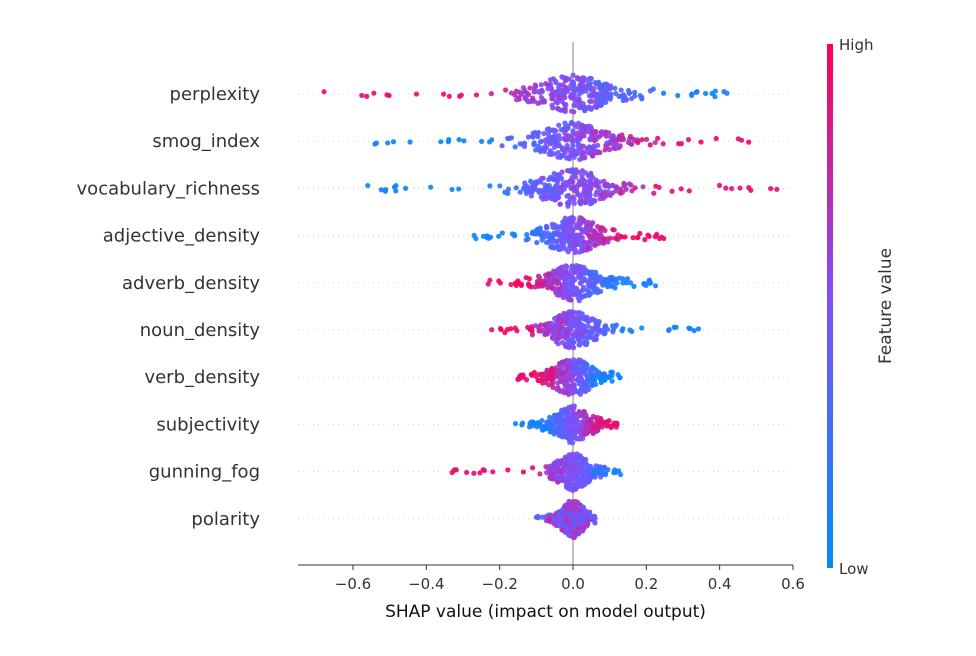 This screenshot has height=656, width=976. I want to click on x-tick-label-0: −0.6, so click(353, 584).